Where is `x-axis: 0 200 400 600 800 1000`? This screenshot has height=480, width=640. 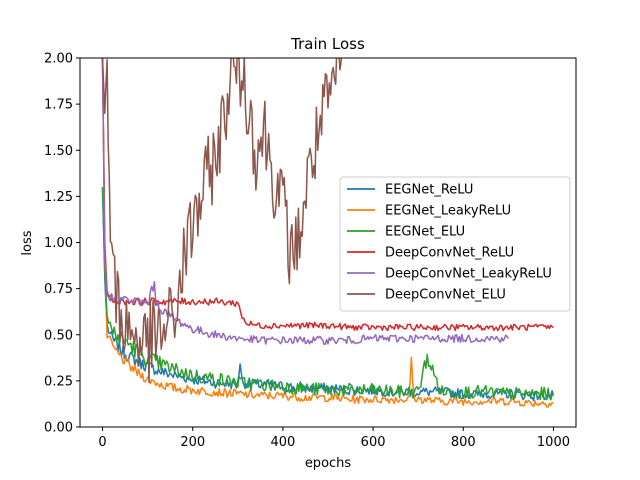 x-axis: 0 200 400 600 800 1000 is located at coordinates (334, 438).